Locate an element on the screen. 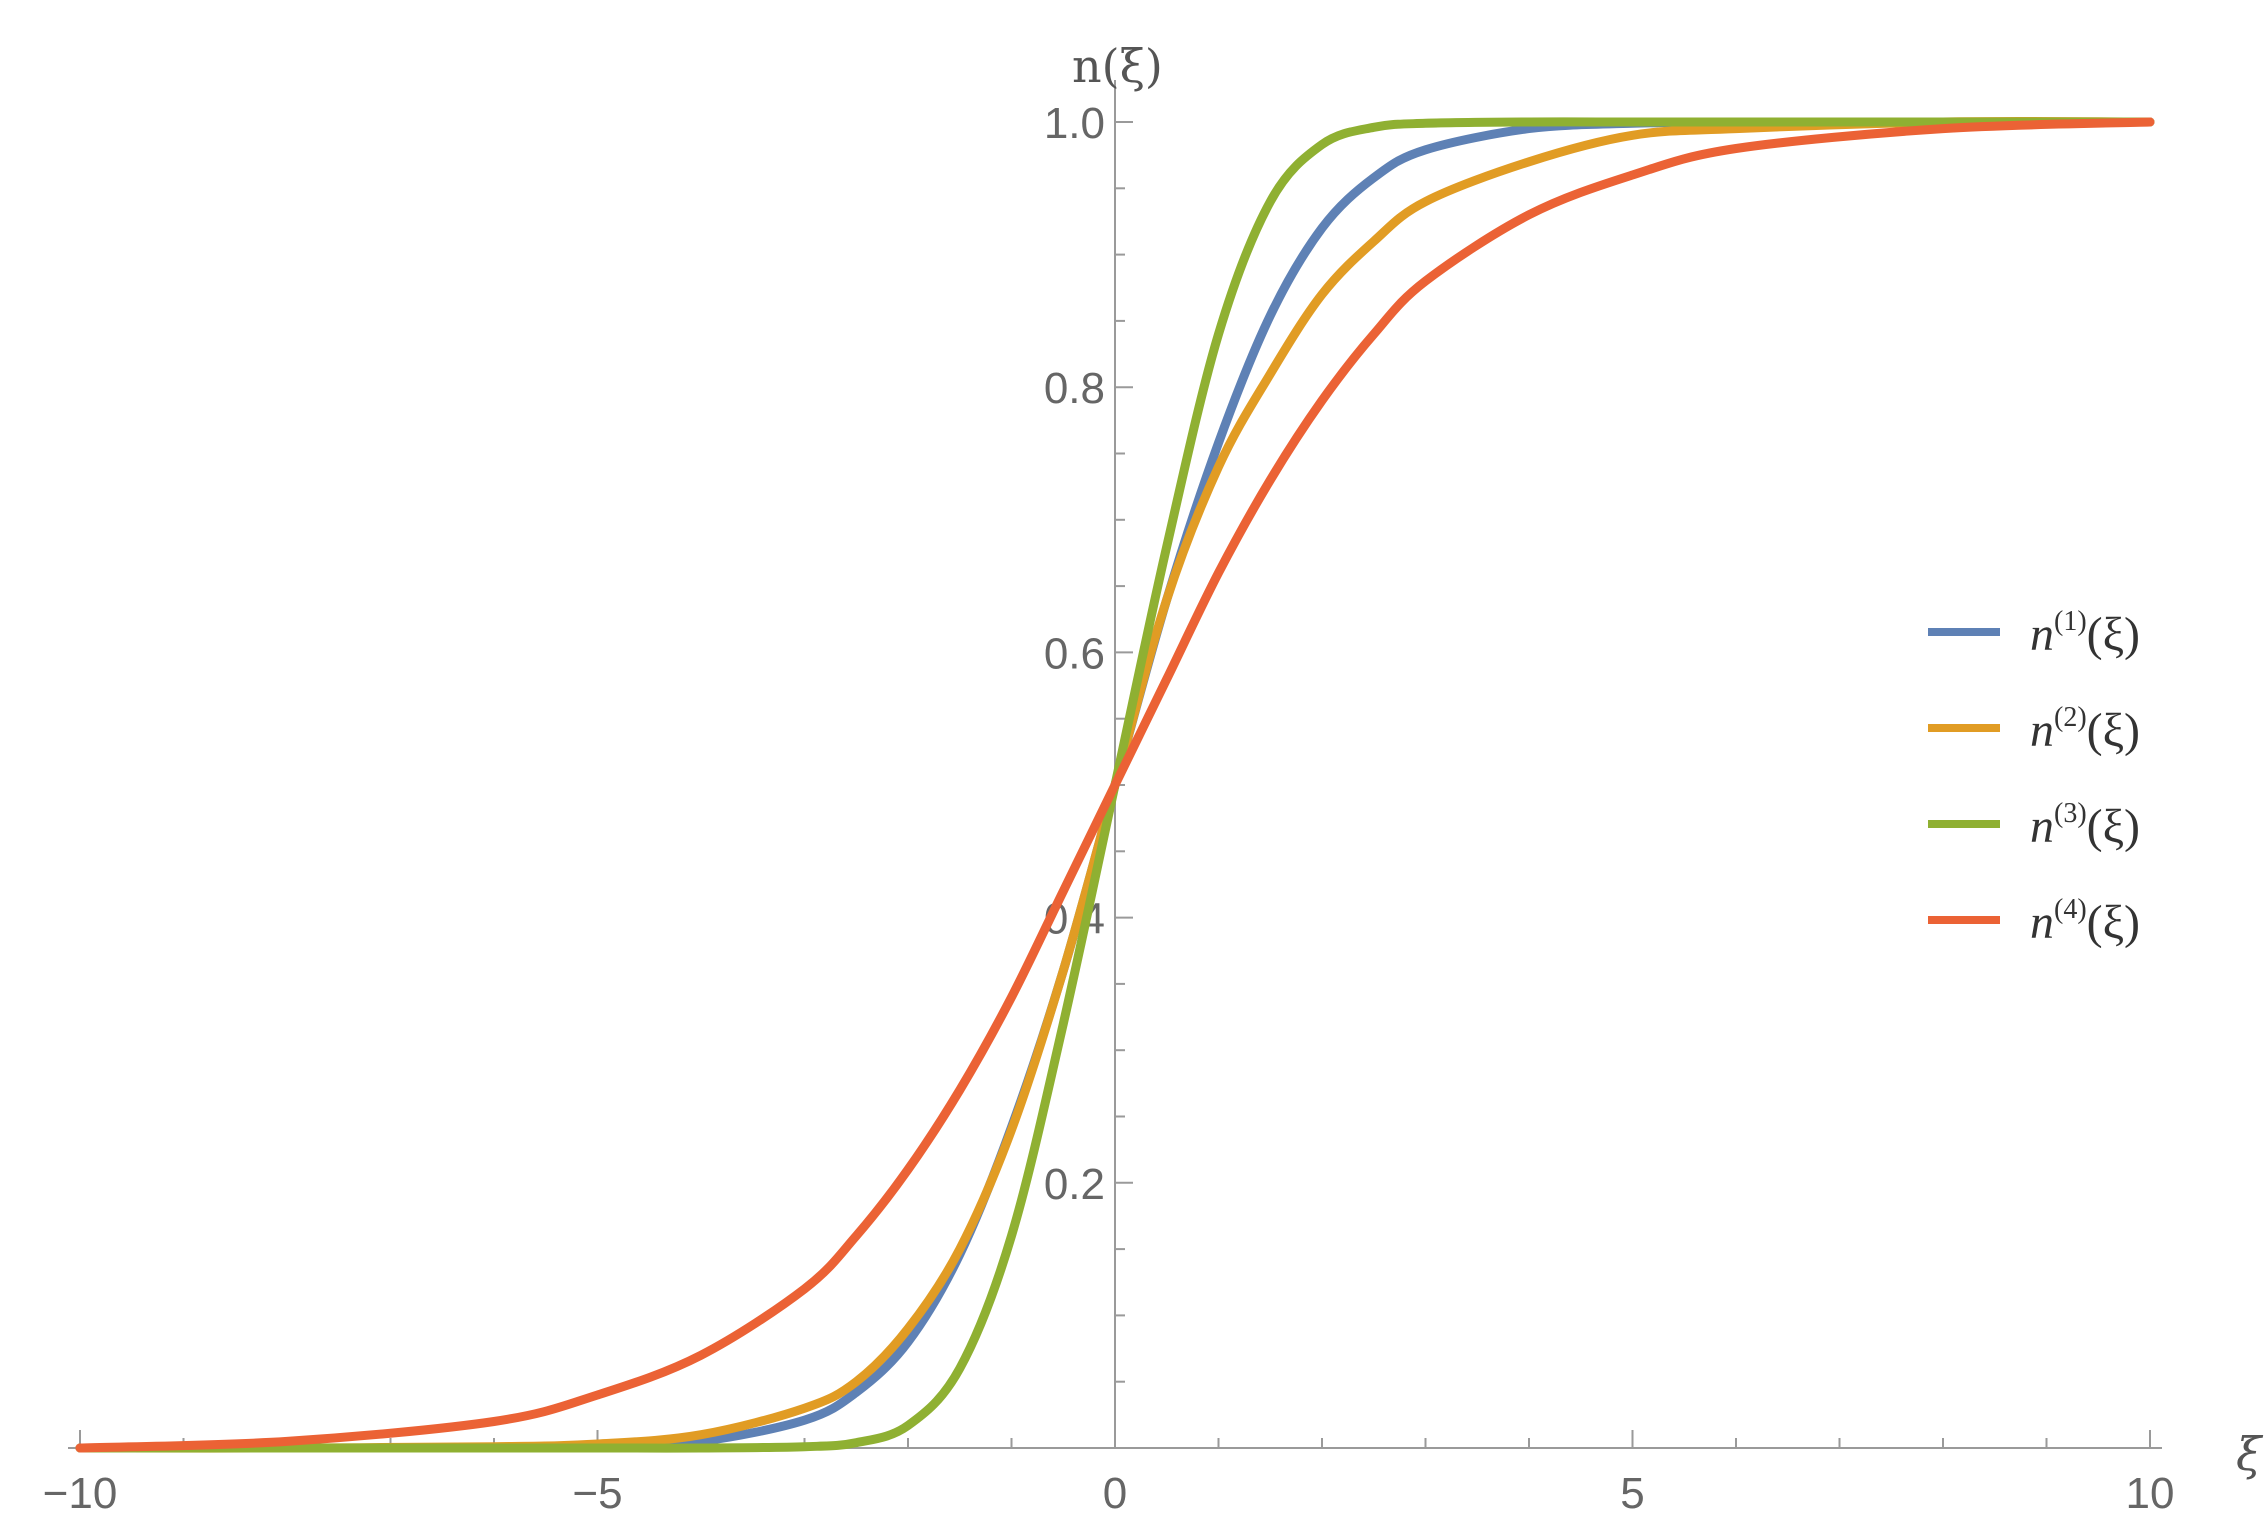 Image resolution: width=2264 pixels, height=1528 pixels. y-tick-label: 1.0 is located at coordinates (1074, 123).